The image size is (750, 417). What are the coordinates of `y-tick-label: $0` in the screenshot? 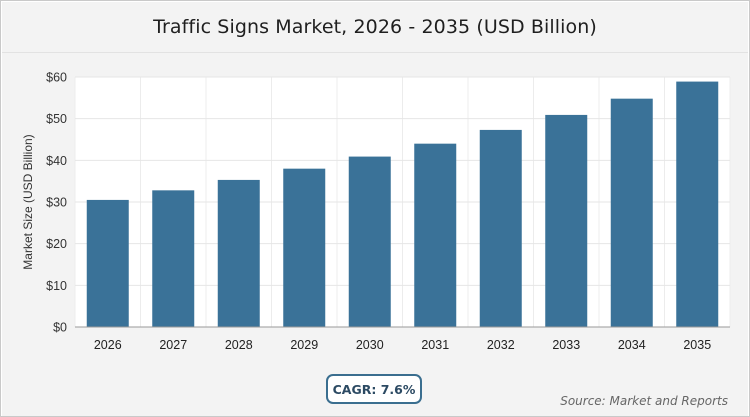 It's located at (60, 328).